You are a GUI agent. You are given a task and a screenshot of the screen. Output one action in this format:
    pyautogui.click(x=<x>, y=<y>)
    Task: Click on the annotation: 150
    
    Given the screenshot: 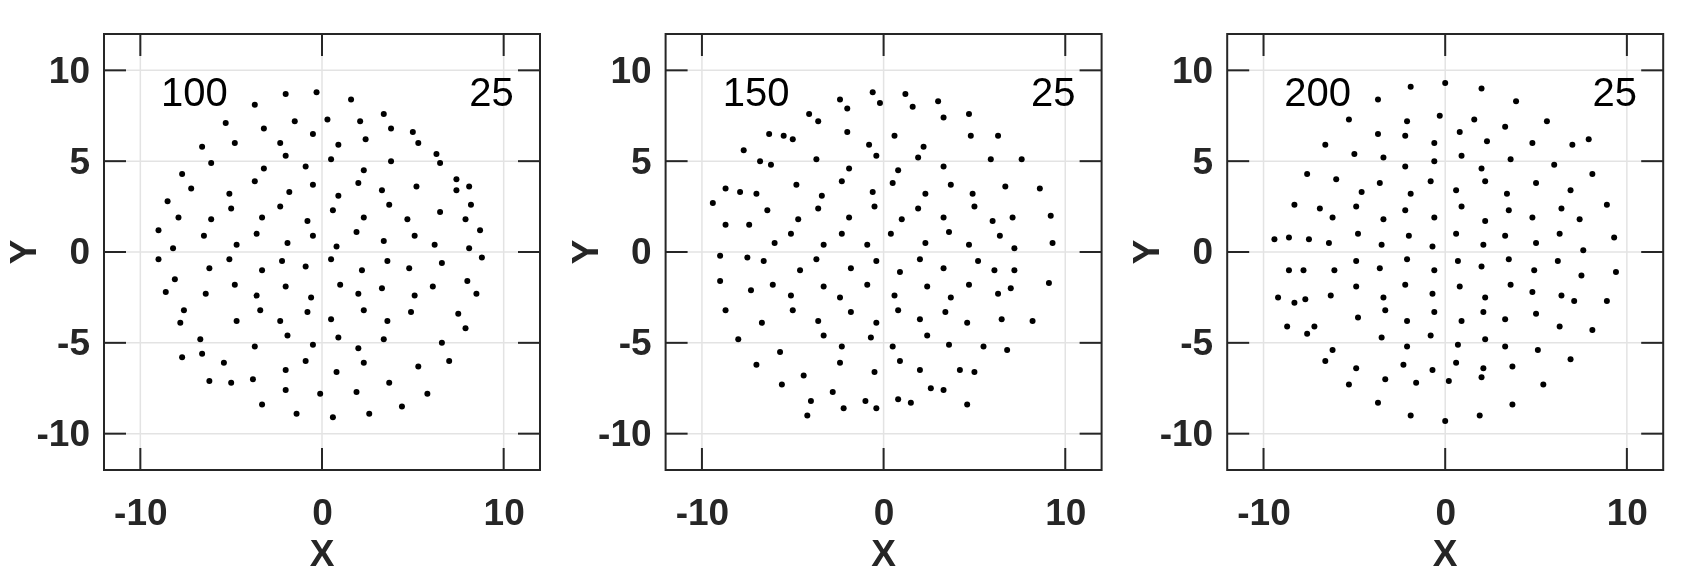 What is the action you would take?
    pyautogui.click(x=756, y=91)
    